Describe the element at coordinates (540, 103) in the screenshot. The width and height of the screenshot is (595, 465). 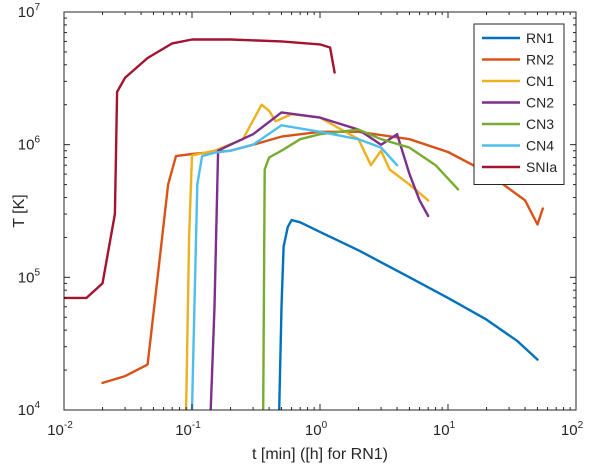
I see `legend-label-cn2: CN2` at that location.